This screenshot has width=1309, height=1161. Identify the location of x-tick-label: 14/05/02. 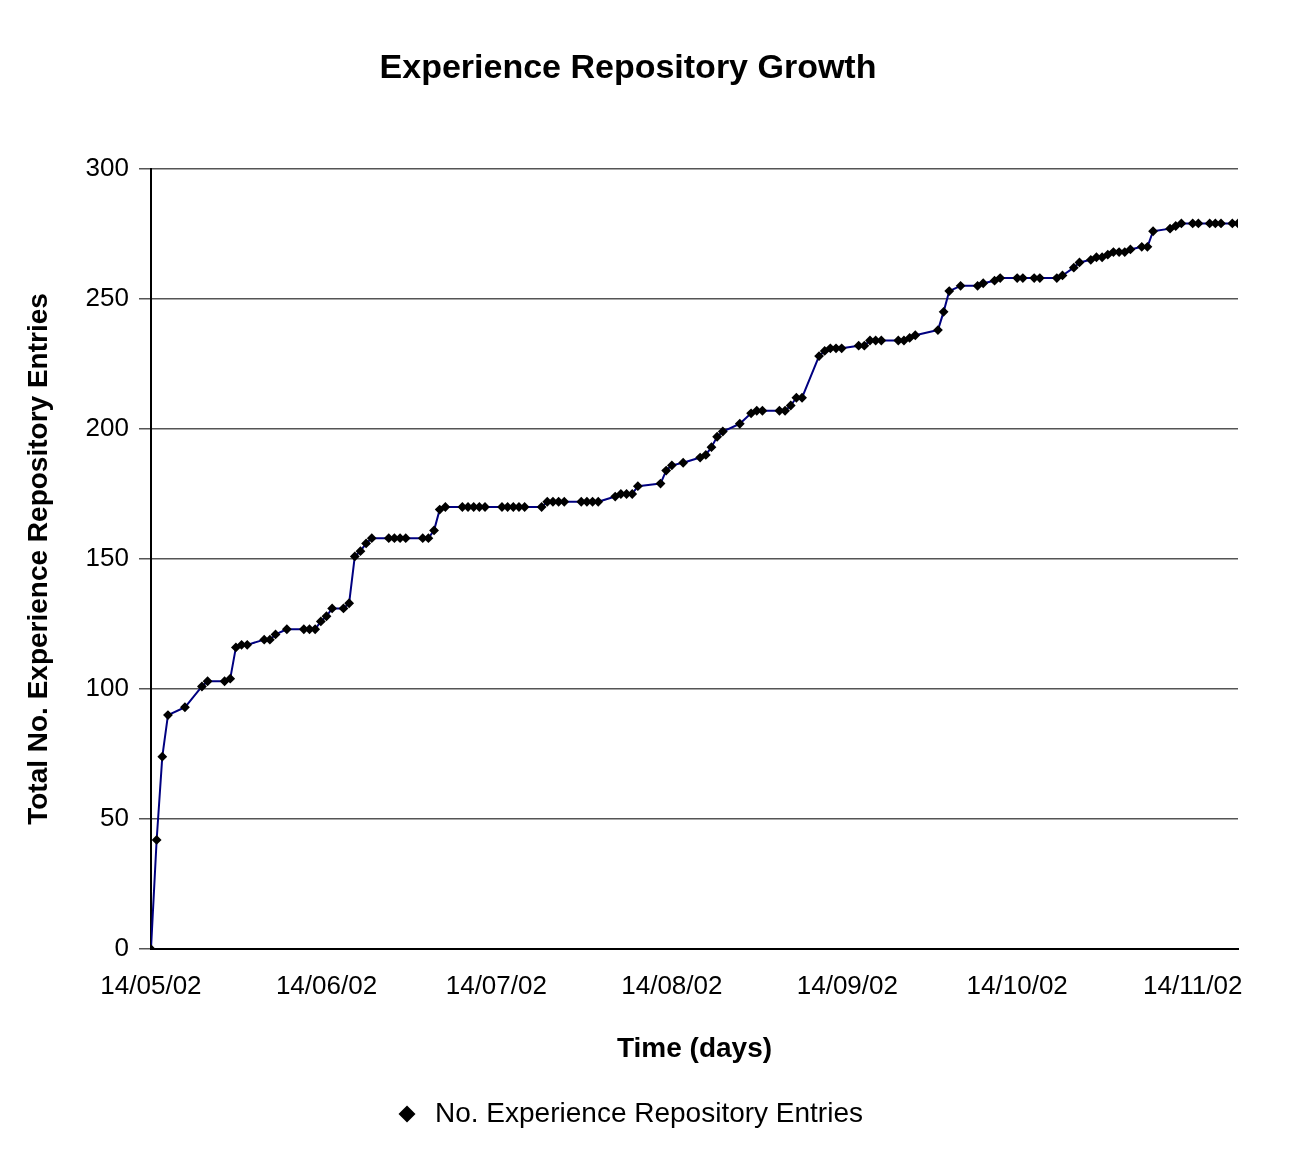
(151, 984).